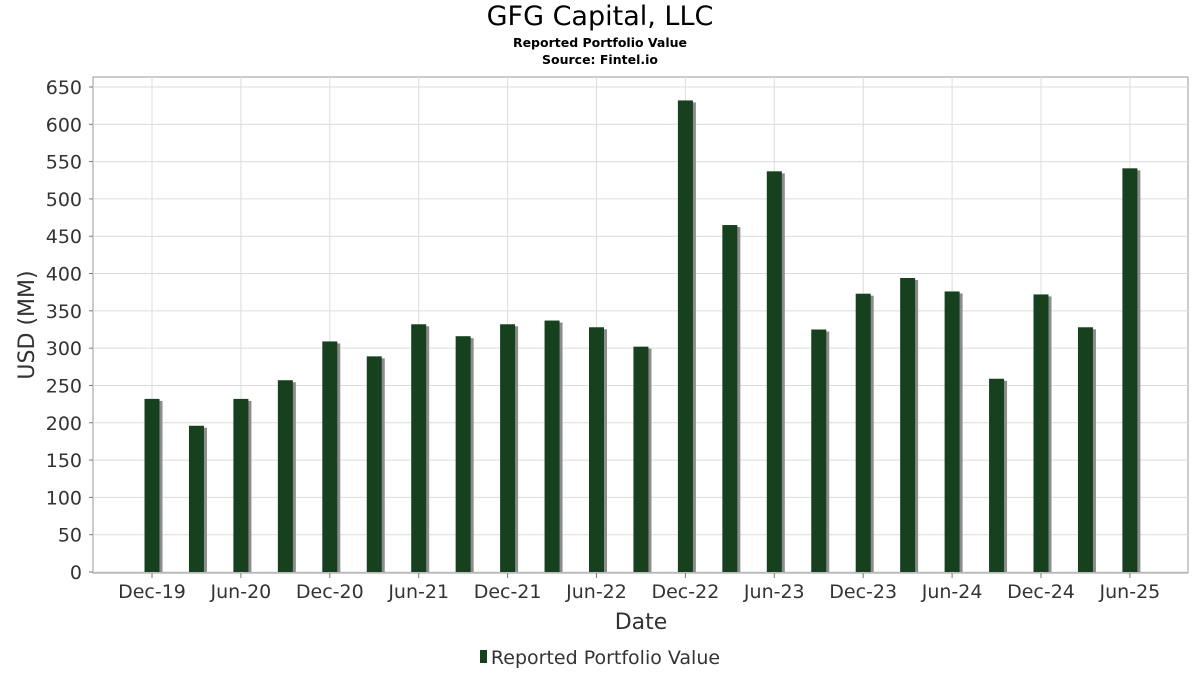 The height and width of the screenshot is (675, 1200). What do you see at coordinates (600, 16) in the screenshot?
I see `chart-title: GFG Capital, LLC` at bounding box center [600, 16].